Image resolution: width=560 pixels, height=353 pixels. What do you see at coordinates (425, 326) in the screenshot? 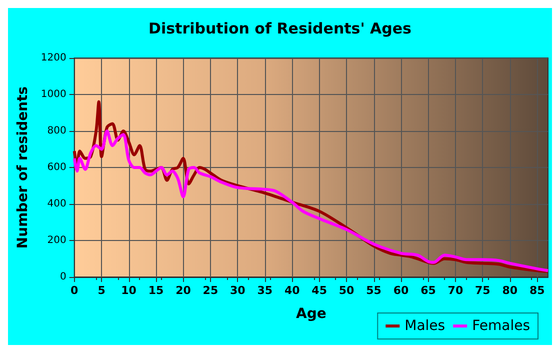
I see `legend-label: Males` at bounding box center [425, 326].